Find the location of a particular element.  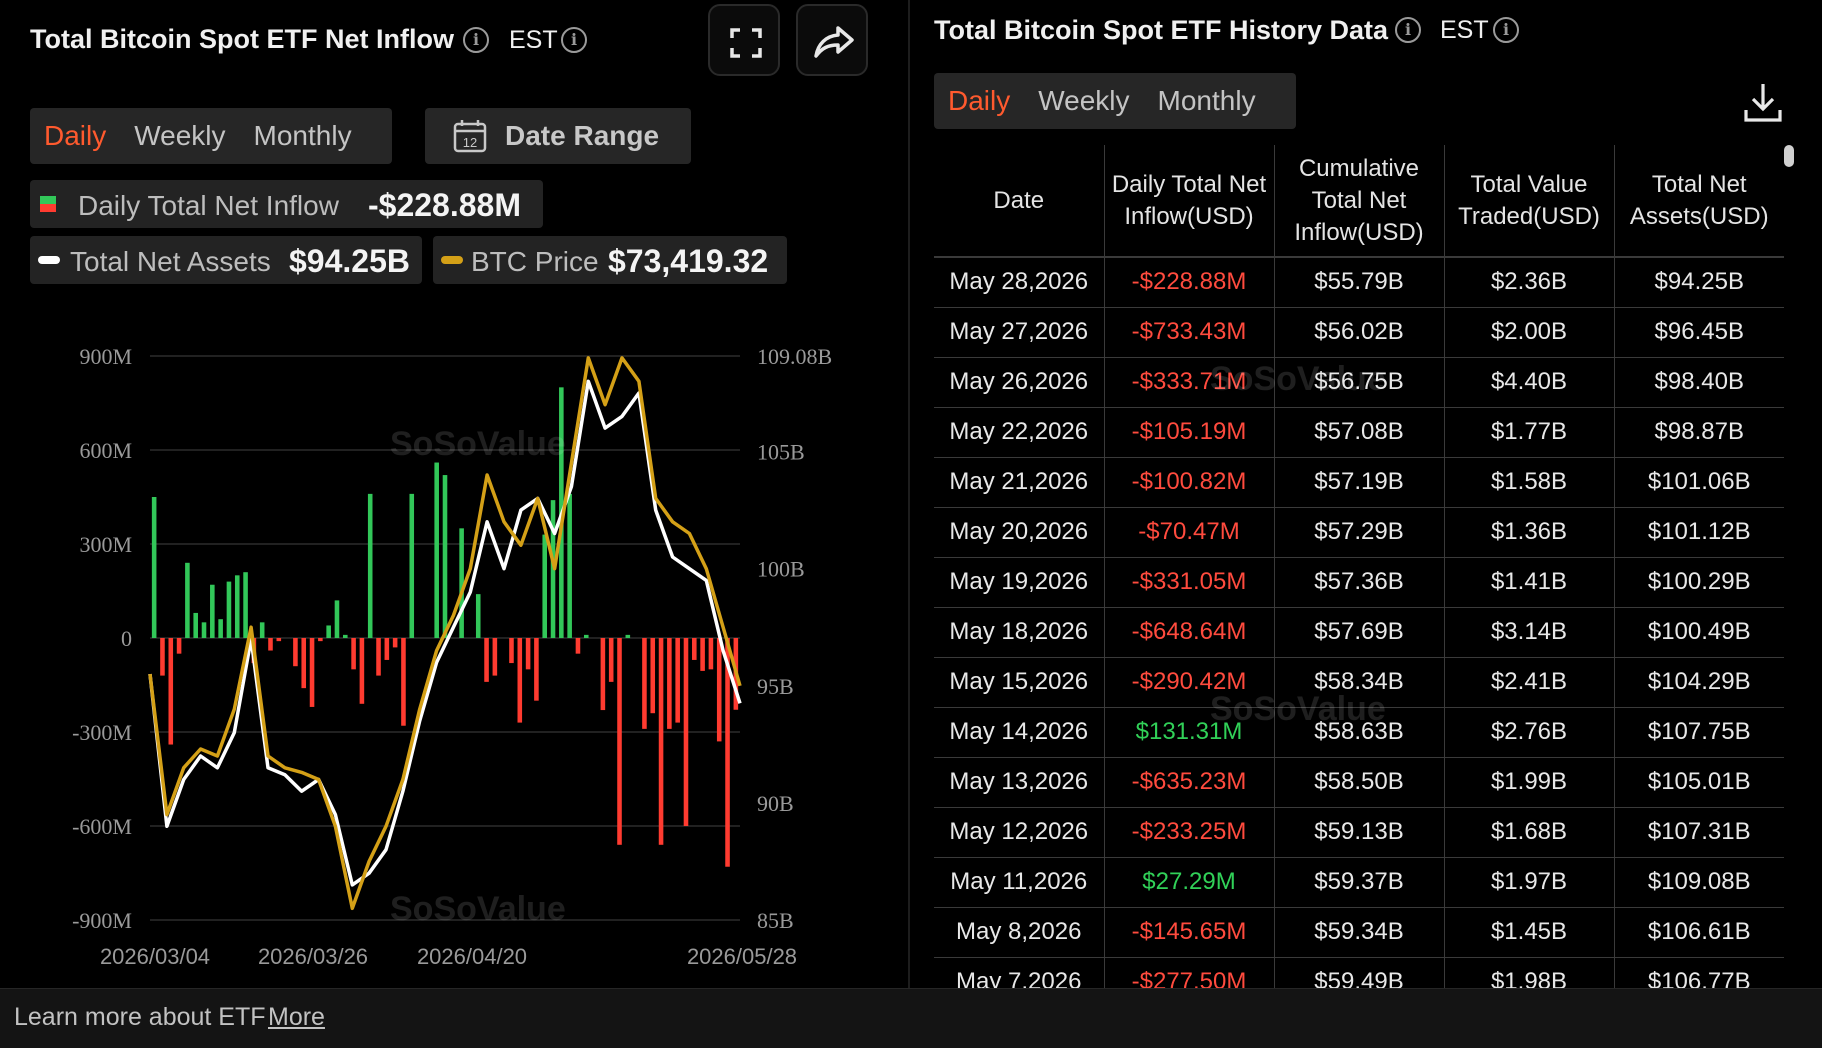

timezone-info-icon: i is located at coordinates (574, 40).